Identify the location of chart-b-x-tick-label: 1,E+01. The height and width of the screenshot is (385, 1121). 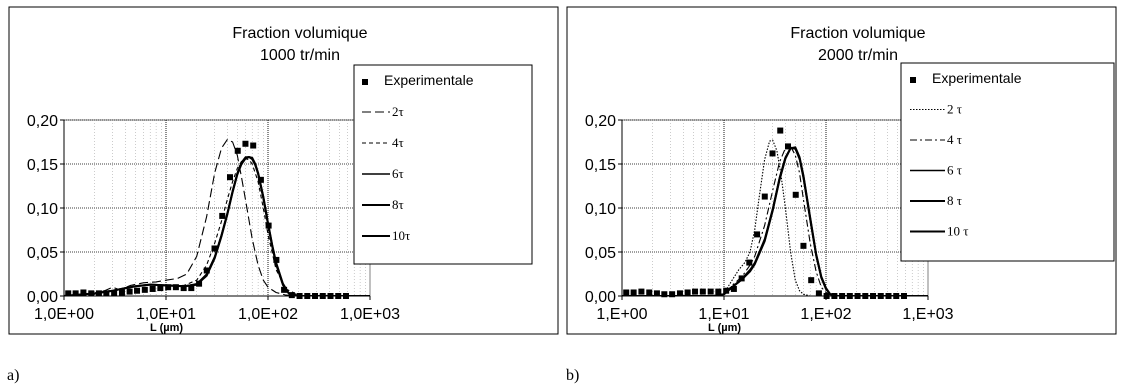
(723, 314).